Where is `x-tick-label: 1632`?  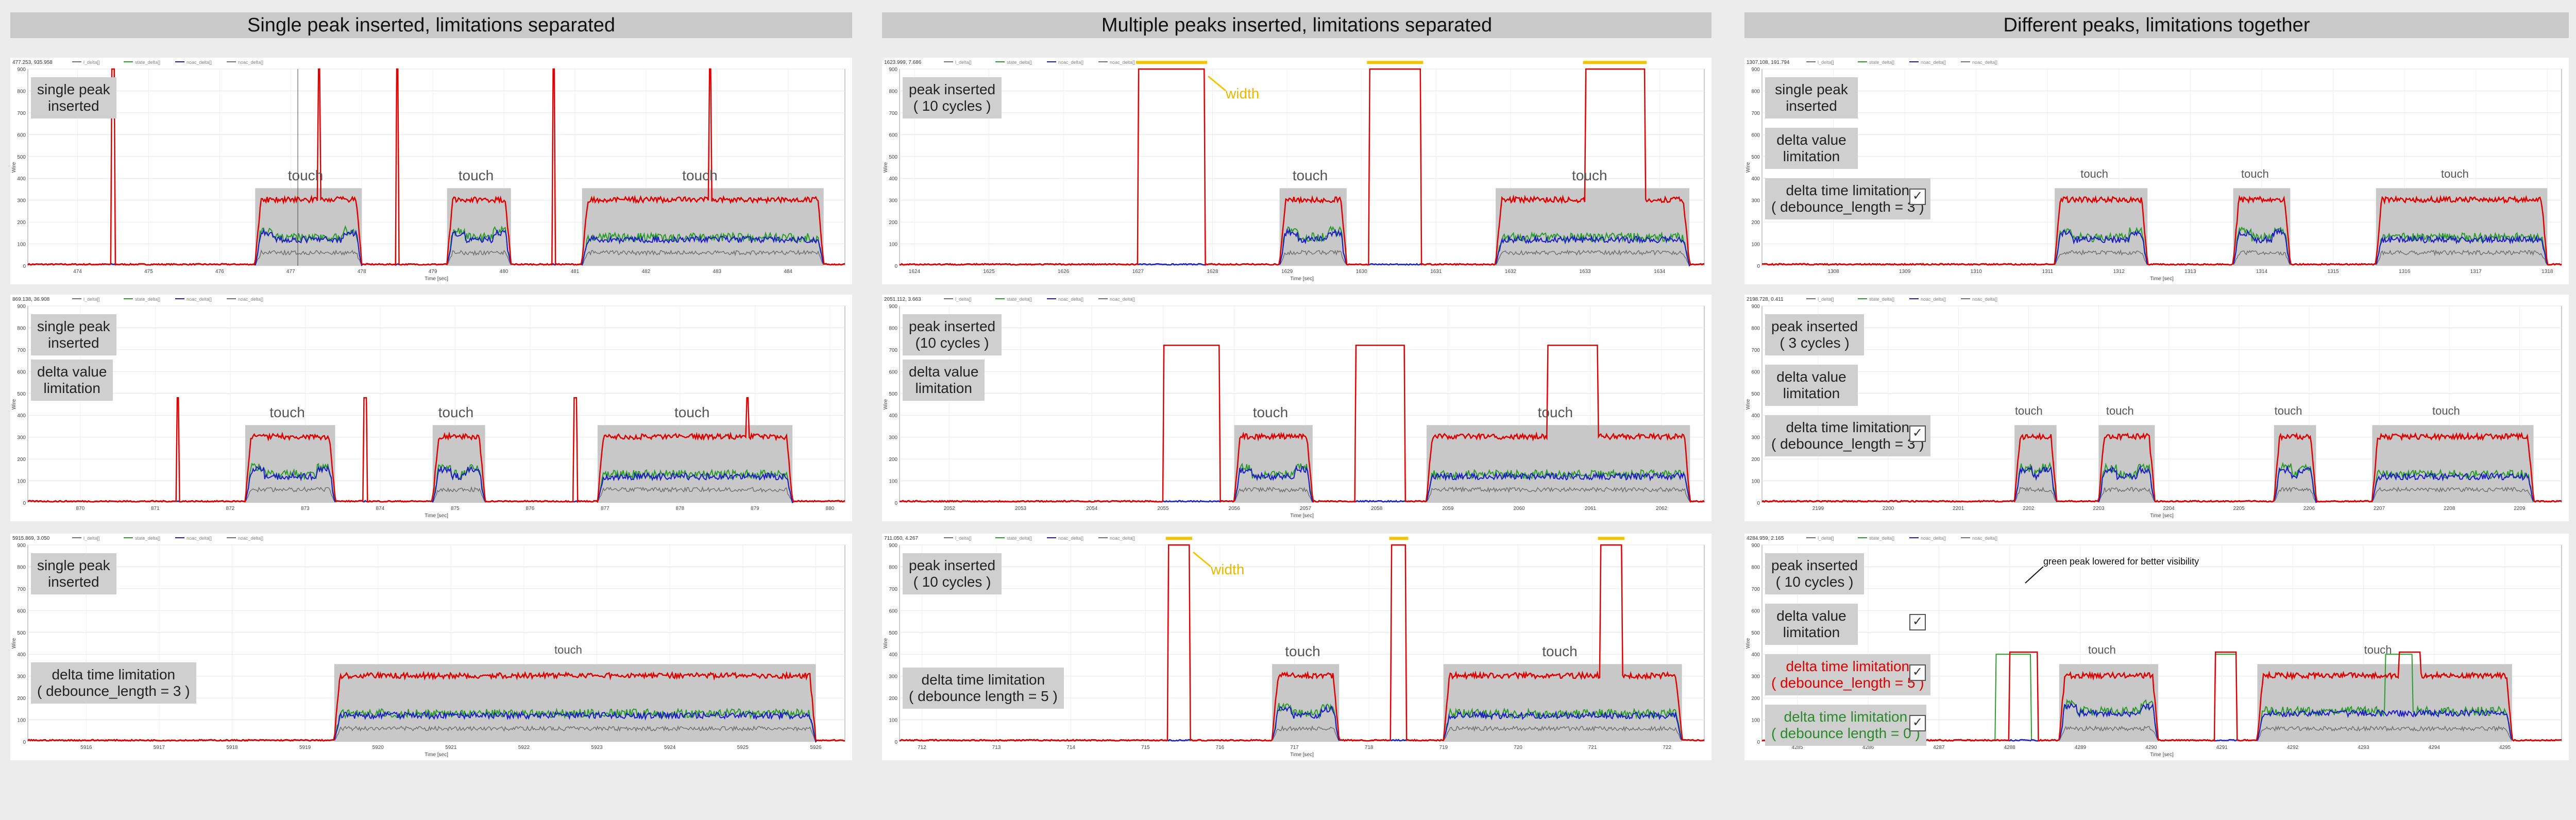 x-tick-label: 1632 is located at coordinates (1511, 272).